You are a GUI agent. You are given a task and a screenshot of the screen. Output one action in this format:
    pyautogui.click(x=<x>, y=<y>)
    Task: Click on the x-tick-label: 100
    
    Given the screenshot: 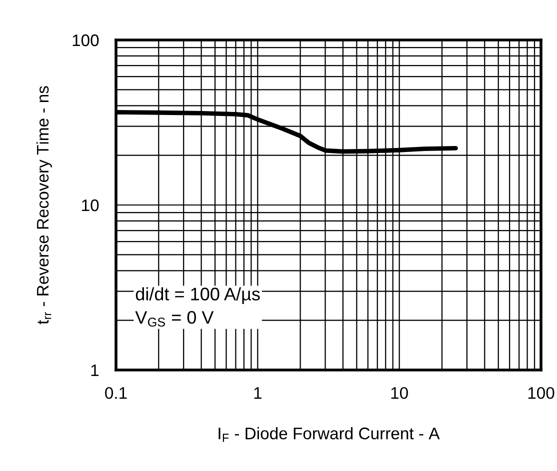 What is the action you would take?
    pyautogui.click(x=541, y=393)
    